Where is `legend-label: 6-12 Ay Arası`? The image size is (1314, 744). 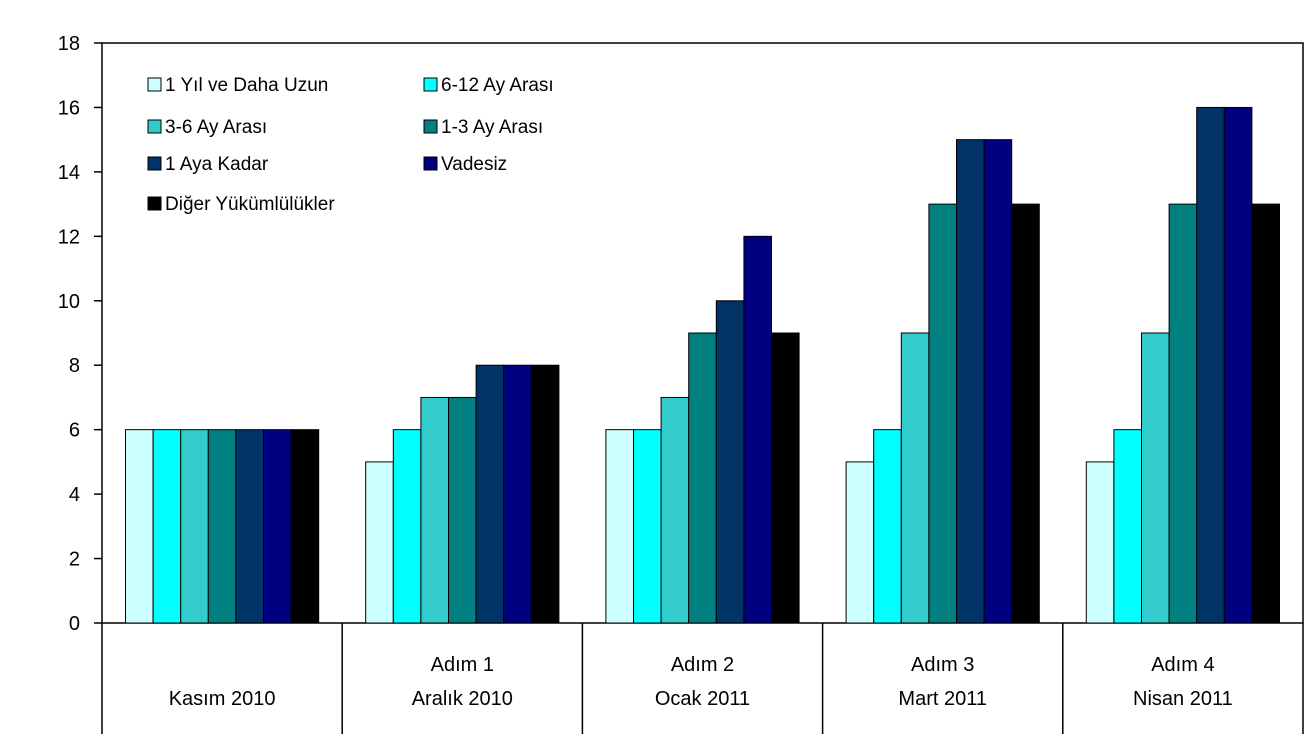 legend-label: 6-12 Ay Arası is located at coordinates (497, 85).